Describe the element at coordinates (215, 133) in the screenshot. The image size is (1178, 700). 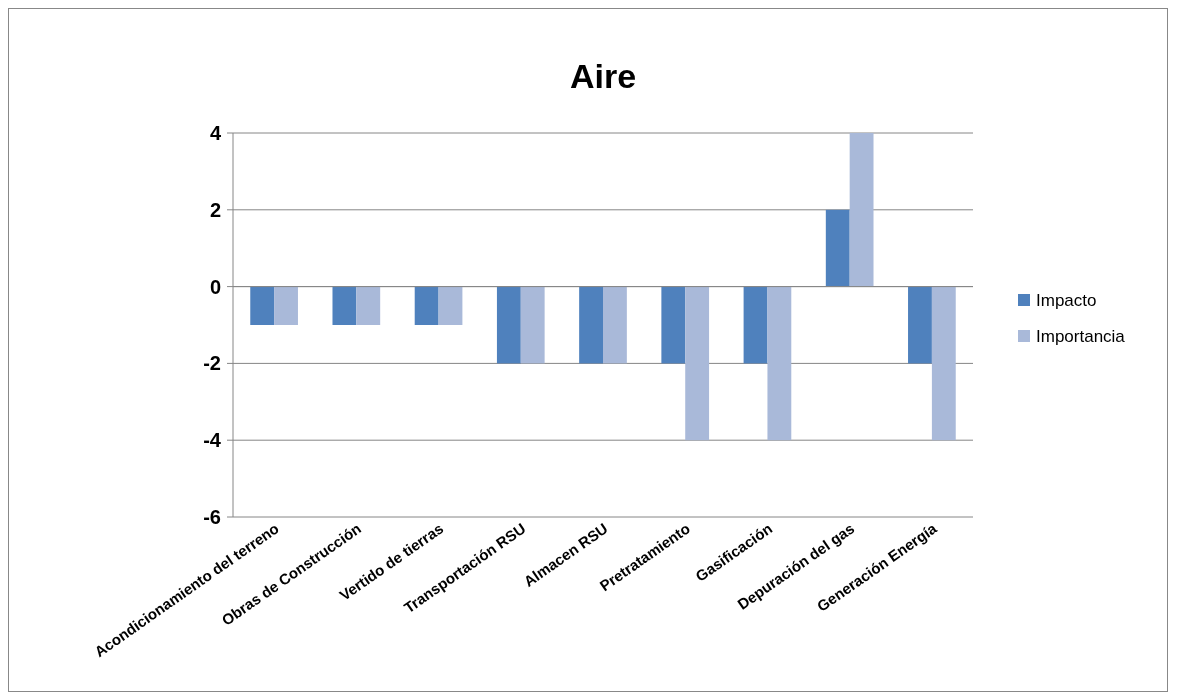
I see `y-tick-label: 4` at that location.